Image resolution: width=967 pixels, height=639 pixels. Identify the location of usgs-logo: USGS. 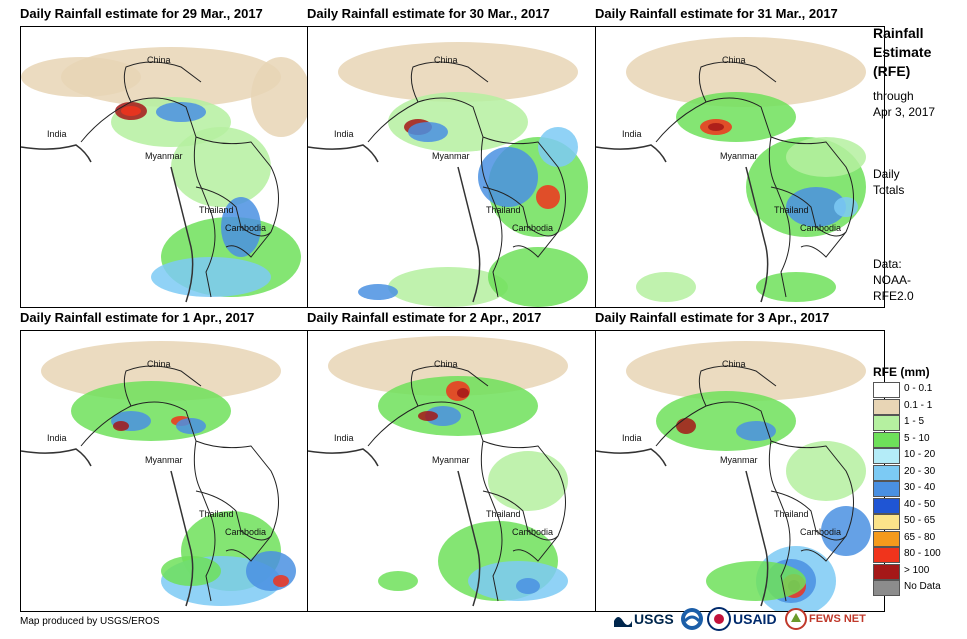
(644, 619).